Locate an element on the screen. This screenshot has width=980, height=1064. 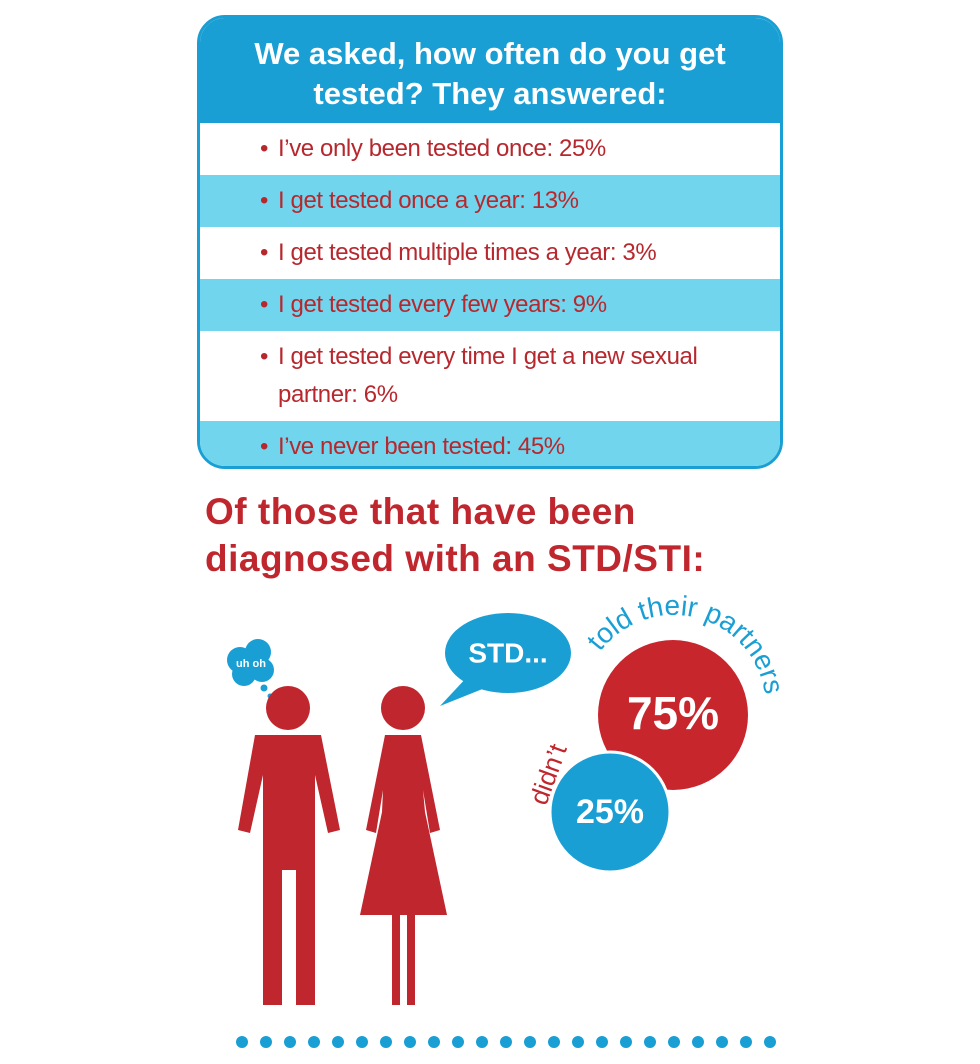
told-circle is located at coordinates (673, 715).